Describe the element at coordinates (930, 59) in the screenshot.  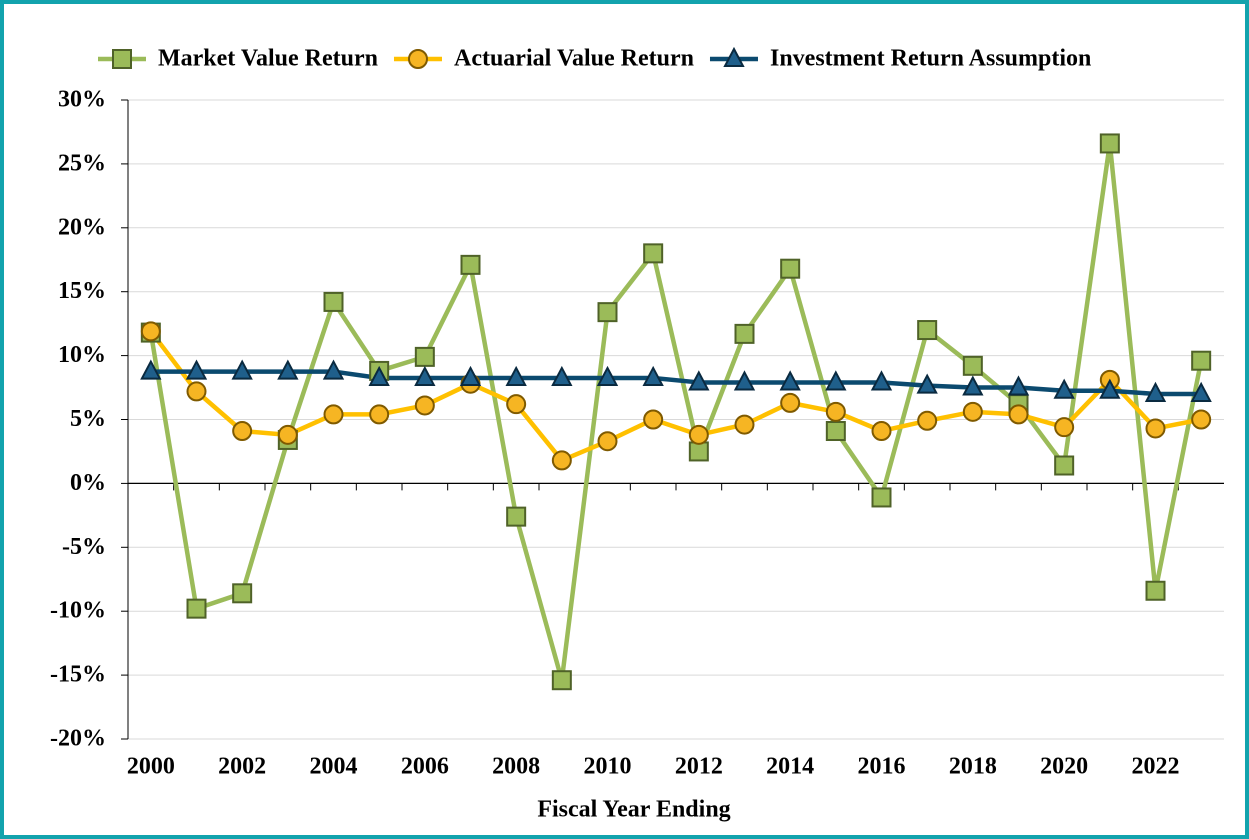
I see `legend-label: Investment Return Assumption` at that location.